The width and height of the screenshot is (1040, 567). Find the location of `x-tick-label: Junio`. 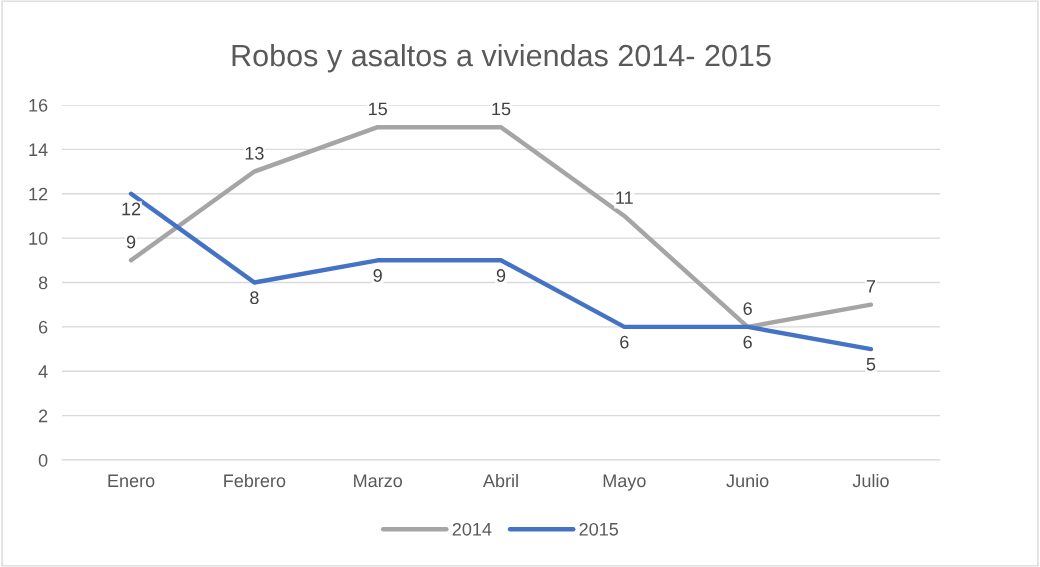

x-tick-label: Junio is located at coordinates (747, 480).